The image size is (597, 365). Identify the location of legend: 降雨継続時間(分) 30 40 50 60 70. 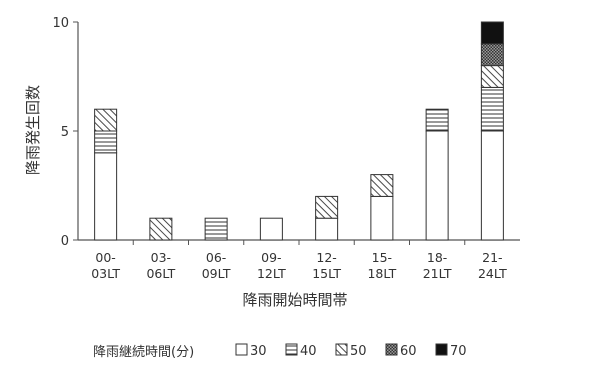
(280, 351).